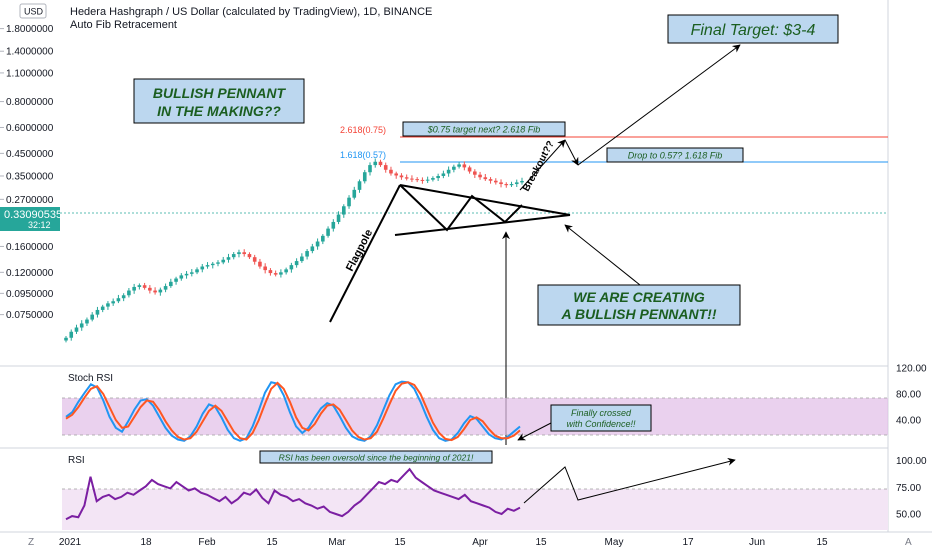 The width and height of the screenshot is (932, 550). I want to click on crossed-text-line2: with Confidence!!, so click(601, 424).